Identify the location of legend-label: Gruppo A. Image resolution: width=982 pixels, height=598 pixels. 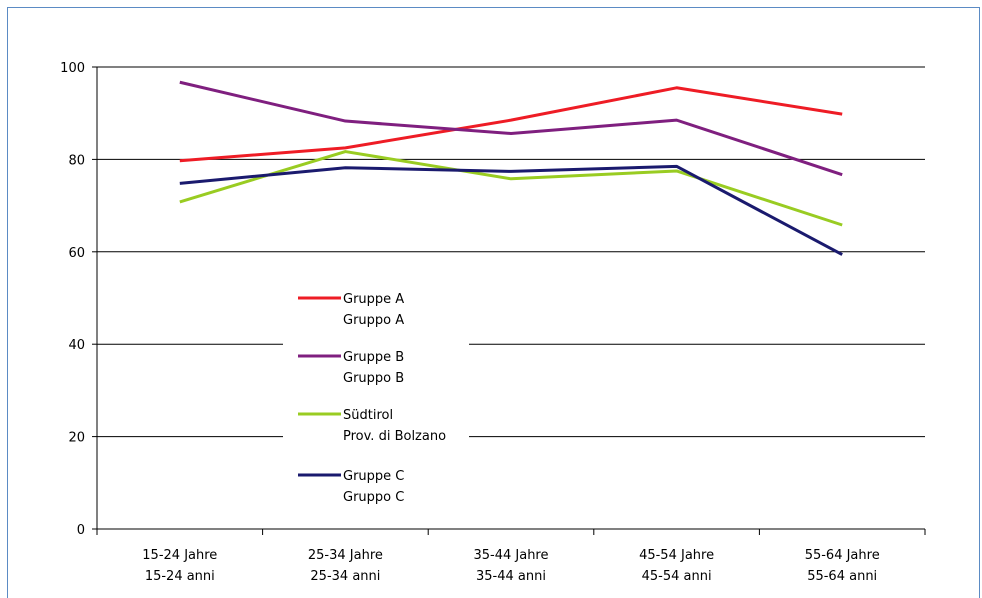
(373, 320).